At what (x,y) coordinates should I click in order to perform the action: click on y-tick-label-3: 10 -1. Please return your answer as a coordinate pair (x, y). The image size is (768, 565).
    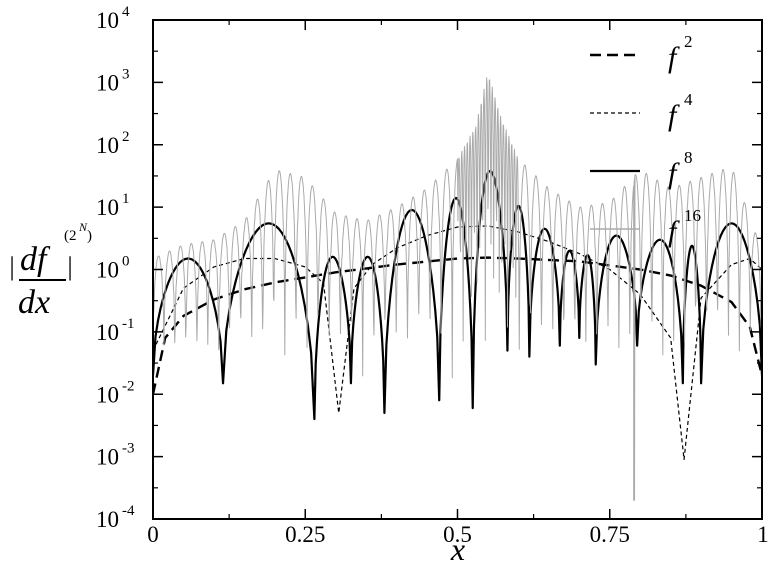
    Looking at the image, I should click on (115, 330).